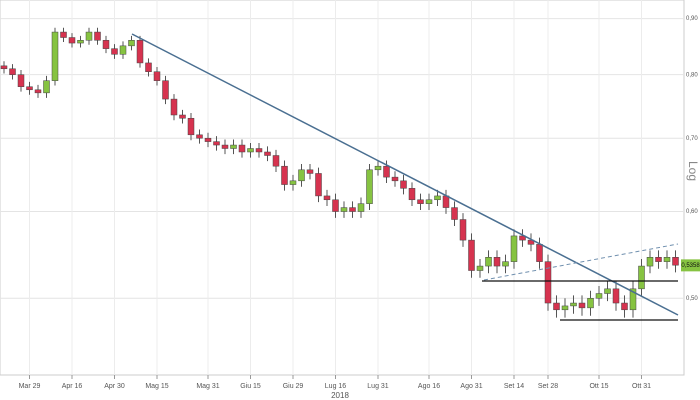 The image size is (700, 400). Describe the element at coordinates (114, 386) in the screenshot. I see `x-tick-label: Apr 30` at that location.